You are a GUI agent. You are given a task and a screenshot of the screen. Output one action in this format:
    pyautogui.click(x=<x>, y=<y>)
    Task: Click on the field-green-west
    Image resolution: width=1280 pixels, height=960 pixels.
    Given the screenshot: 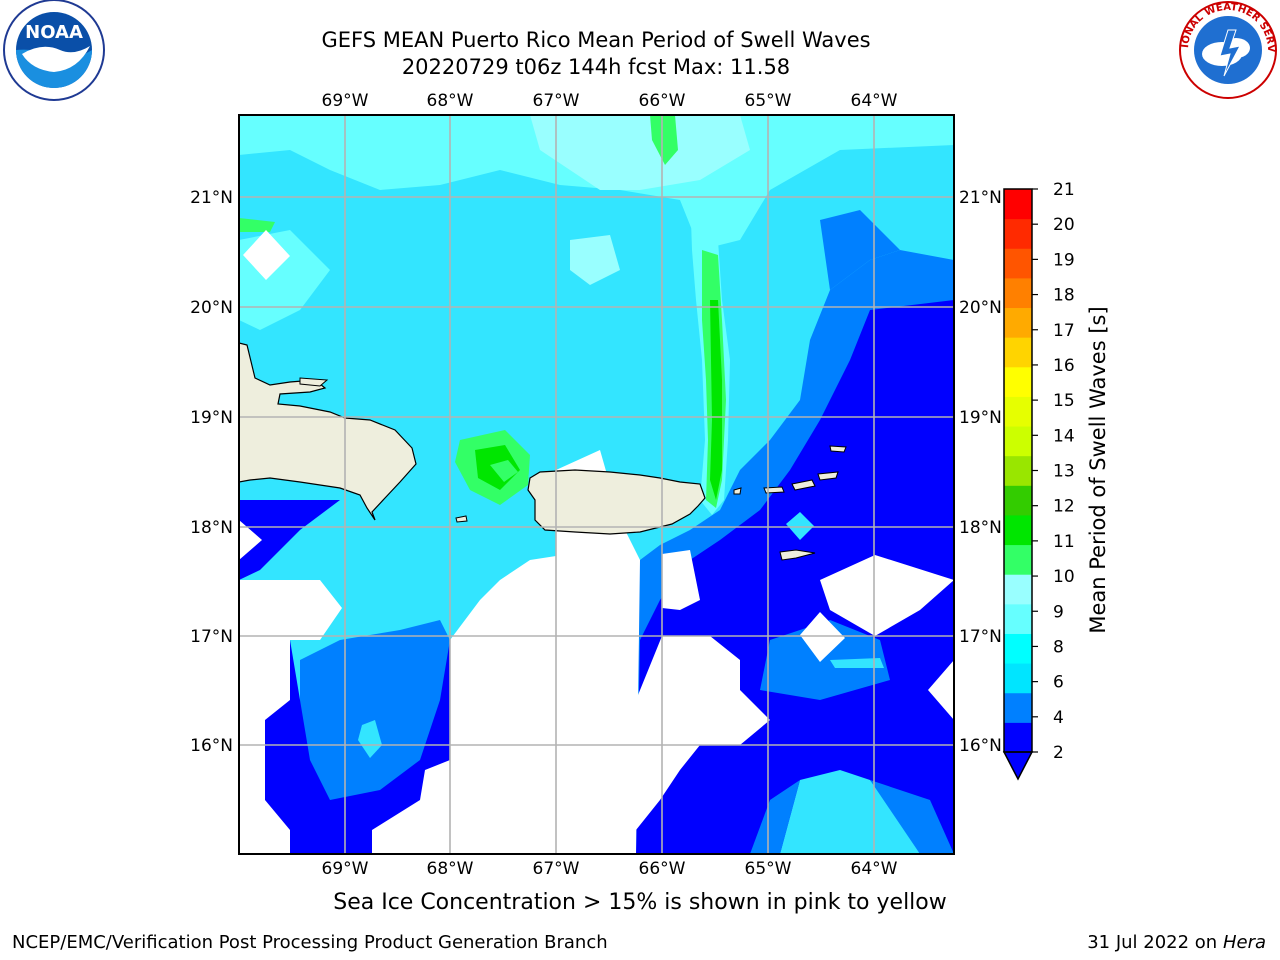 What is the action you would take?
    pyautogui.click(x=257, y=225)
    